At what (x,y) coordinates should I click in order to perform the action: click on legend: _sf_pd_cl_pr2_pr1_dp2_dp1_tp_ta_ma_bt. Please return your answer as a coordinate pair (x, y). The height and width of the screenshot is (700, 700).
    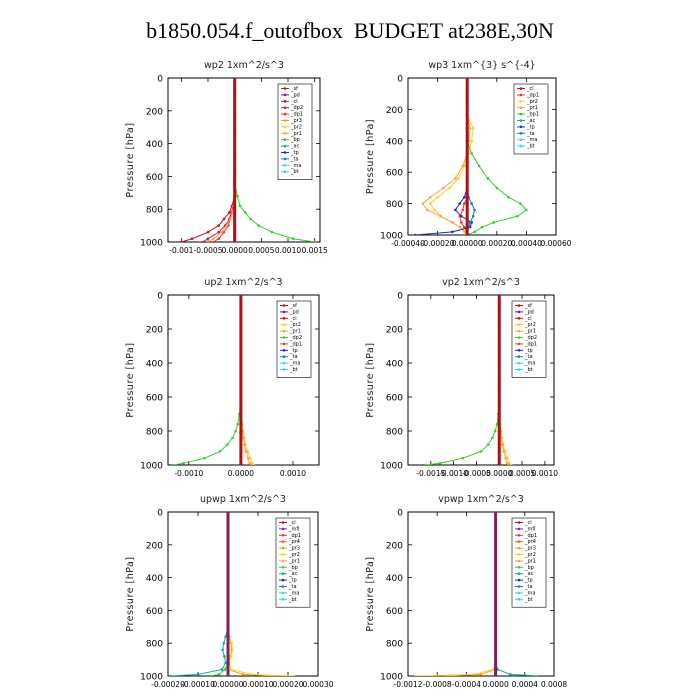
    Looking at the image, I should click on (529, 339).